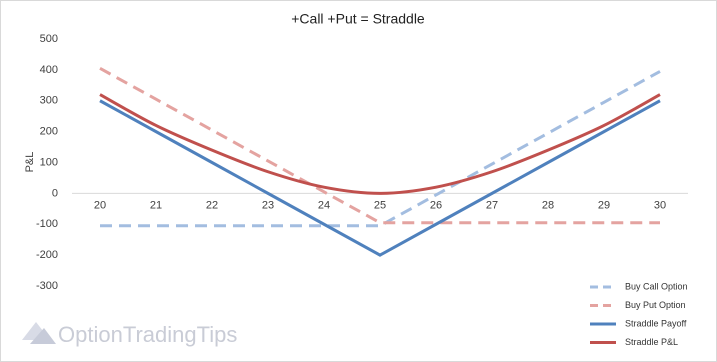 The image size is (717, 362). What do you see at coordinates (212, 205) in the screenshot?
I see `x-tick-label: 22` at bounding box center [212, 205].